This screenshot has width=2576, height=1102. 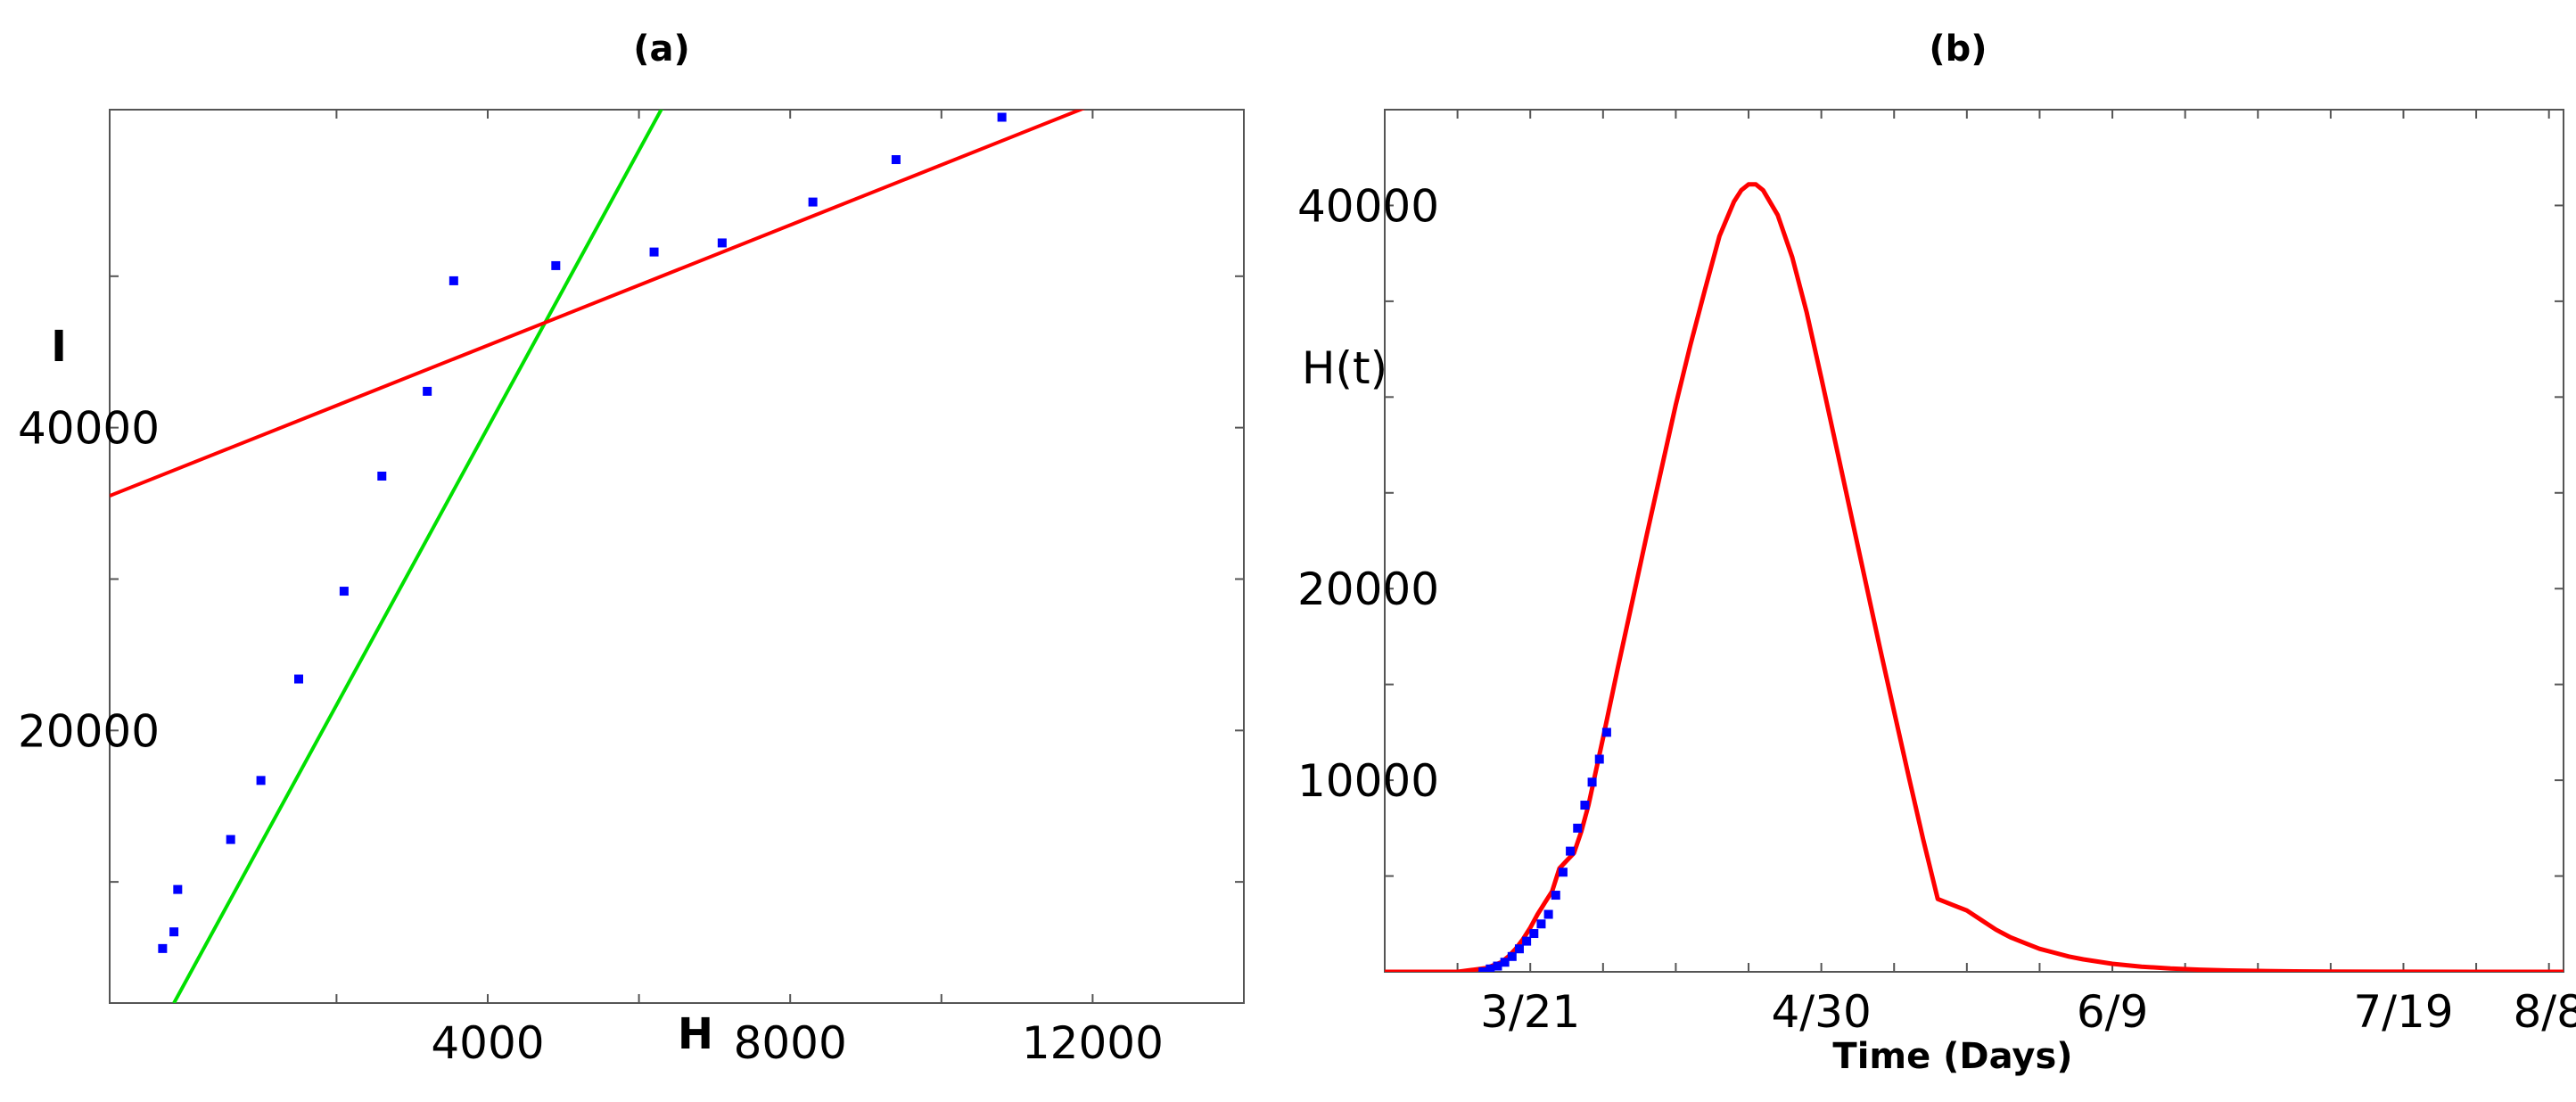 What do you see at coordinates (2544, 1012) in the screenshot?
I see `x-tick-label-4: 8/8` at bounding box center [2544, 1012].